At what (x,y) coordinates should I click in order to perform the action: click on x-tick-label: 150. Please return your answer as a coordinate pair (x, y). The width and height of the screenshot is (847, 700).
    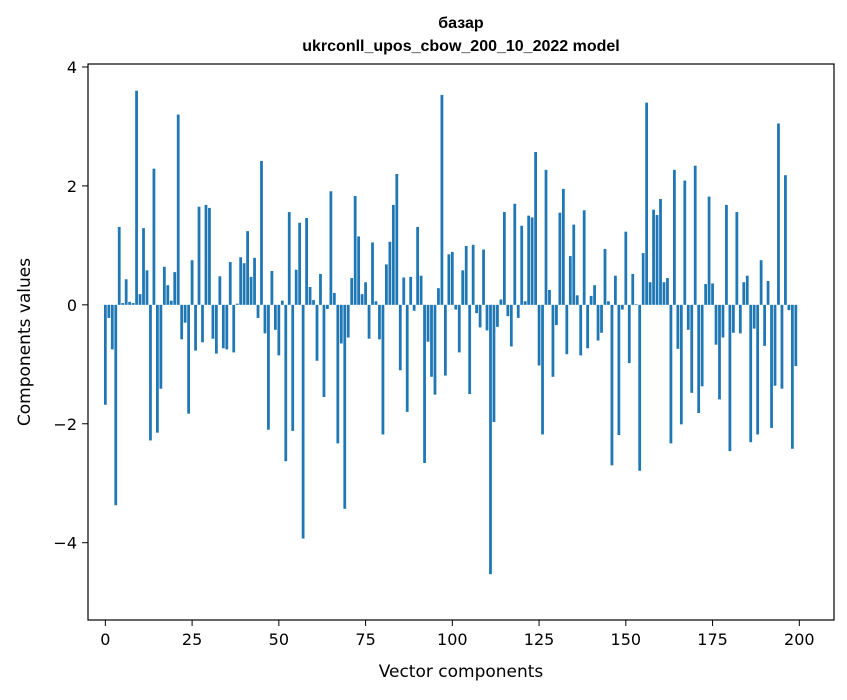
    Looking at the image, I should click on (626, 639).